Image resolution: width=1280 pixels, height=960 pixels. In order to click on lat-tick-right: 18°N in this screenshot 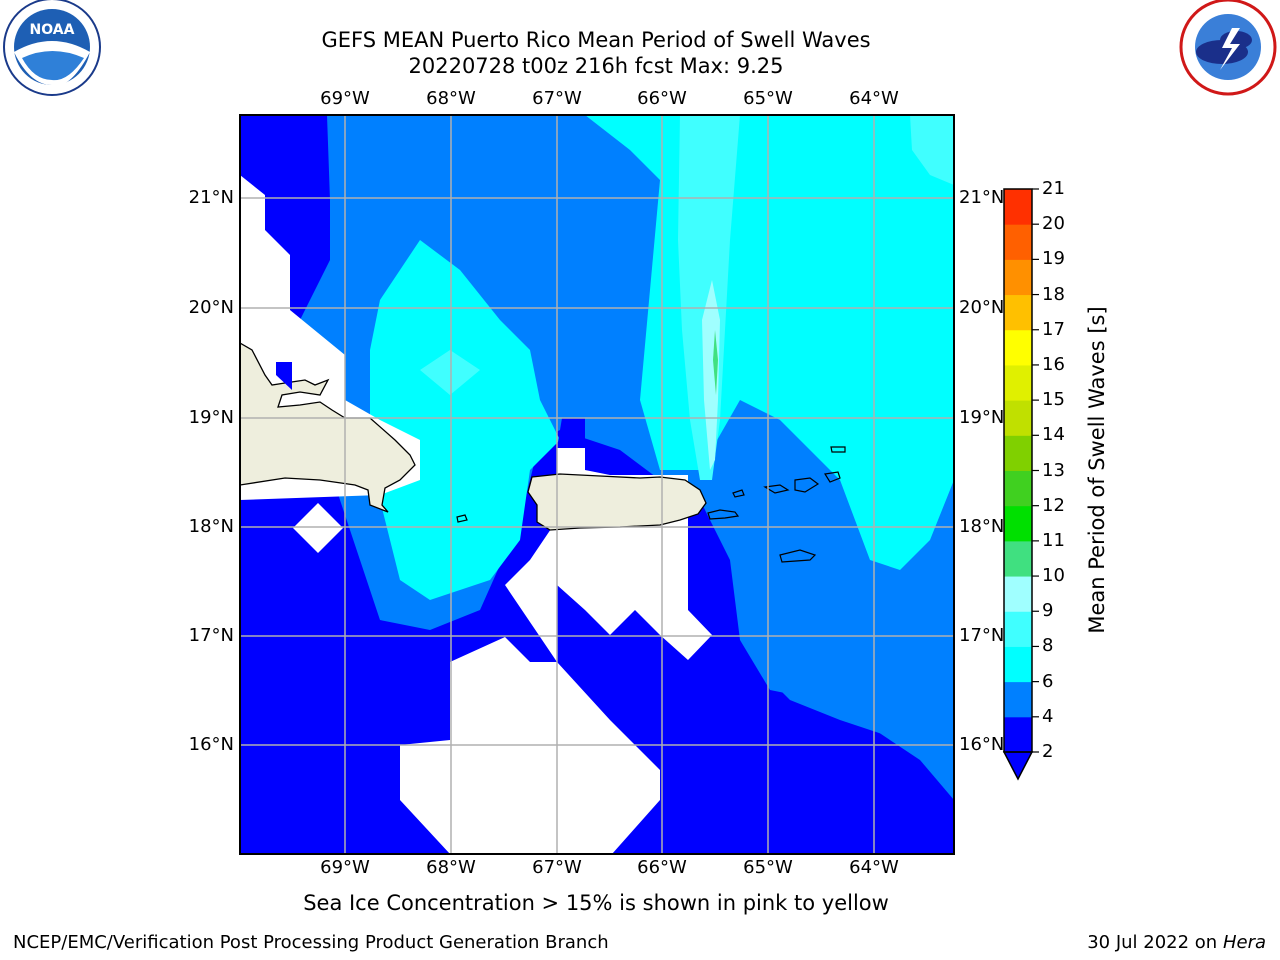, I will do `click(982, 526)`.